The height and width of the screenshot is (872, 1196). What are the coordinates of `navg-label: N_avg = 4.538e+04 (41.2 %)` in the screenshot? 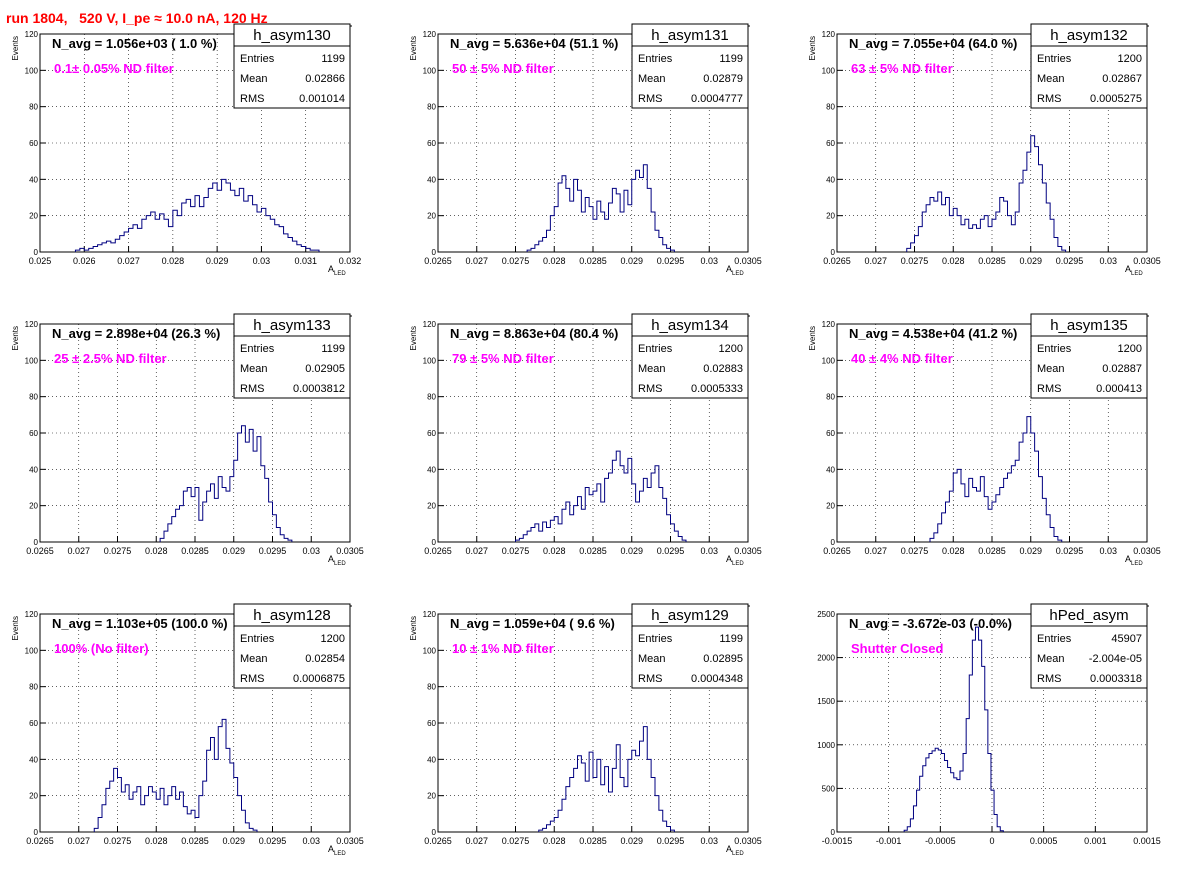 It's located at (933, 333).